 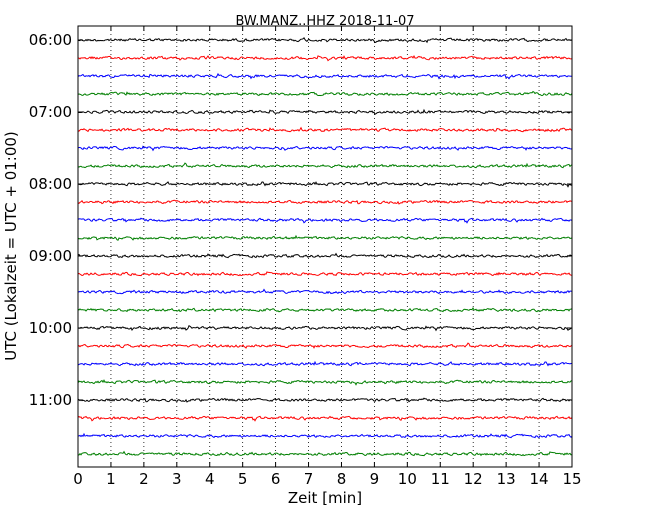 I want to click on x-tick-label: 5, so click(x=243, y=479).